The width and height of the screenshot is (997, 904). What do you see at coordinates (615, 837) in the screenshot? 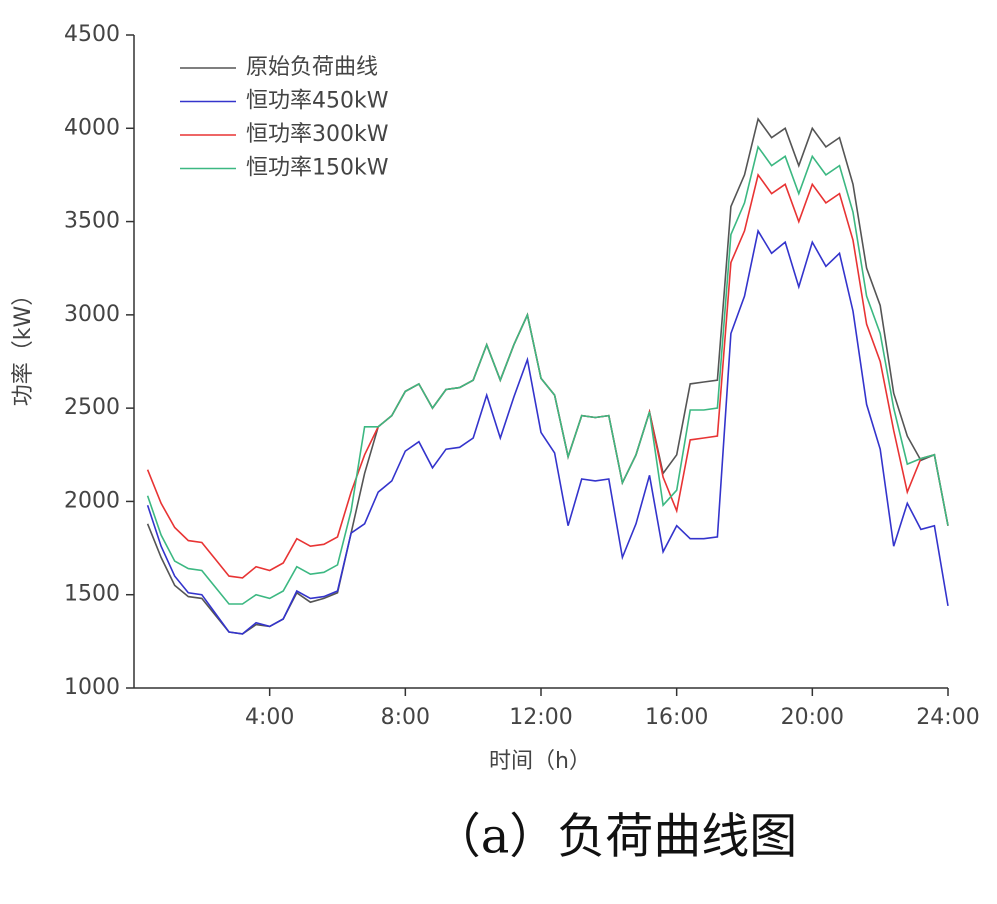
I see `caption: （a）负荷曲线图` at bounding box center [615, 837].